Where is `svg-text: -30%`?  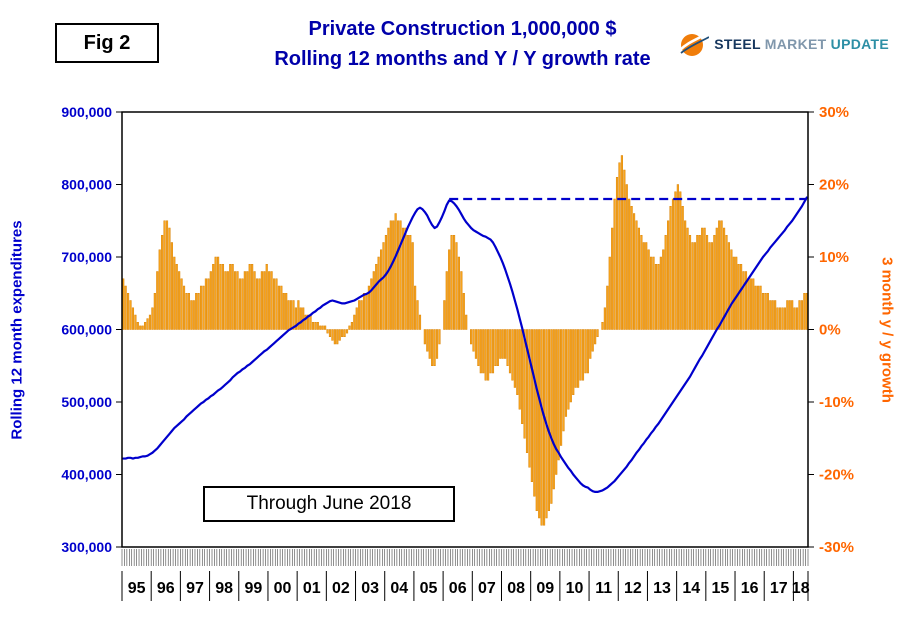 svg-text: -30% is located at coordinates (836, 547).